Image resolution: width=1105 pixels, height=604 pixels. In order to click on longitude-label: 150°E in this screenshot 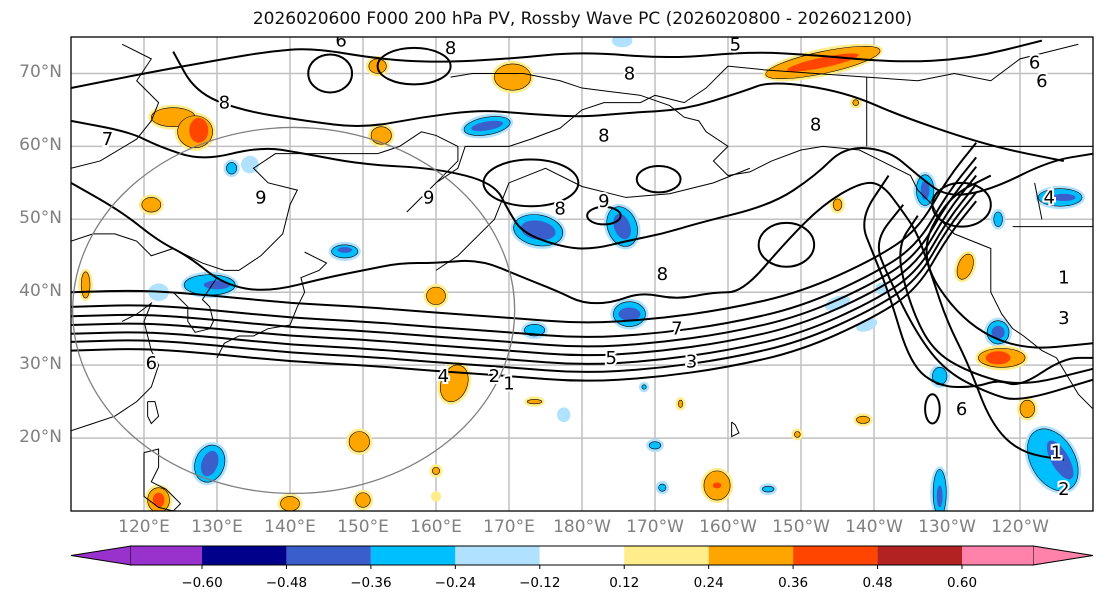, I will do `click(363, 527)`.